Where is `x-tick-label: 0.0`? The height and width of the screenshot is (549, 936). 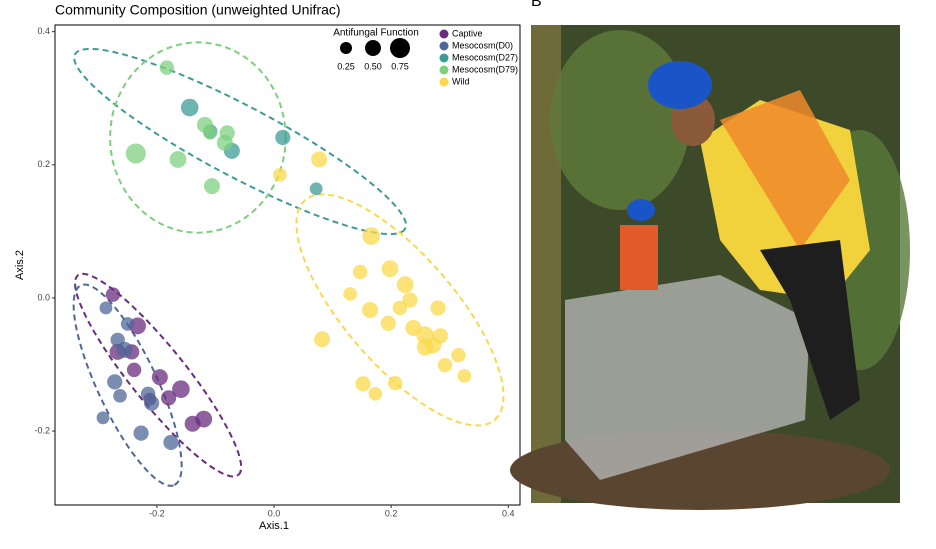
x-tick-label: 0.0 is located at coordinates (274, 513).